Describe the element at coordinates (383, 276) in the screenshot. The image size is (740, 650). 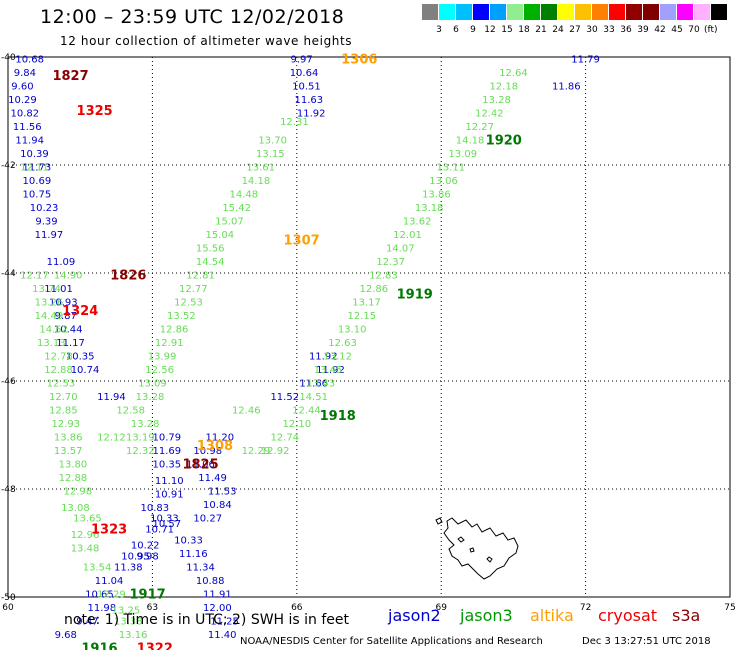
I see `swh-value-jason3: 12.83` at that location.